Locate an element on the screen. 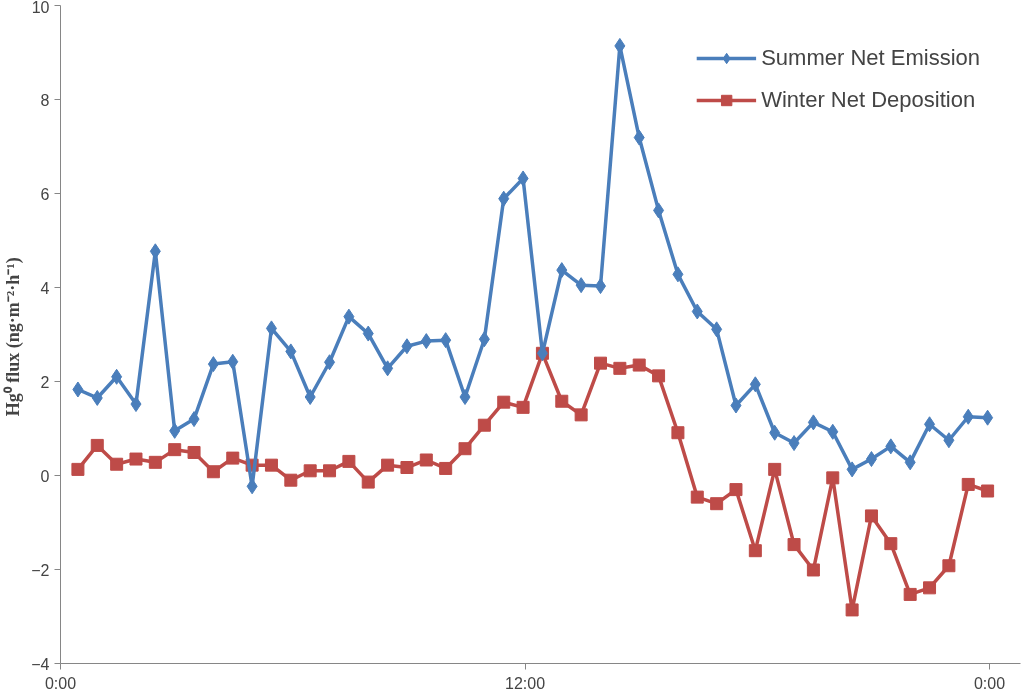 This screenshot has width=1034, height=698. y-tick-label: 4 is located at coordinates (45, 288).